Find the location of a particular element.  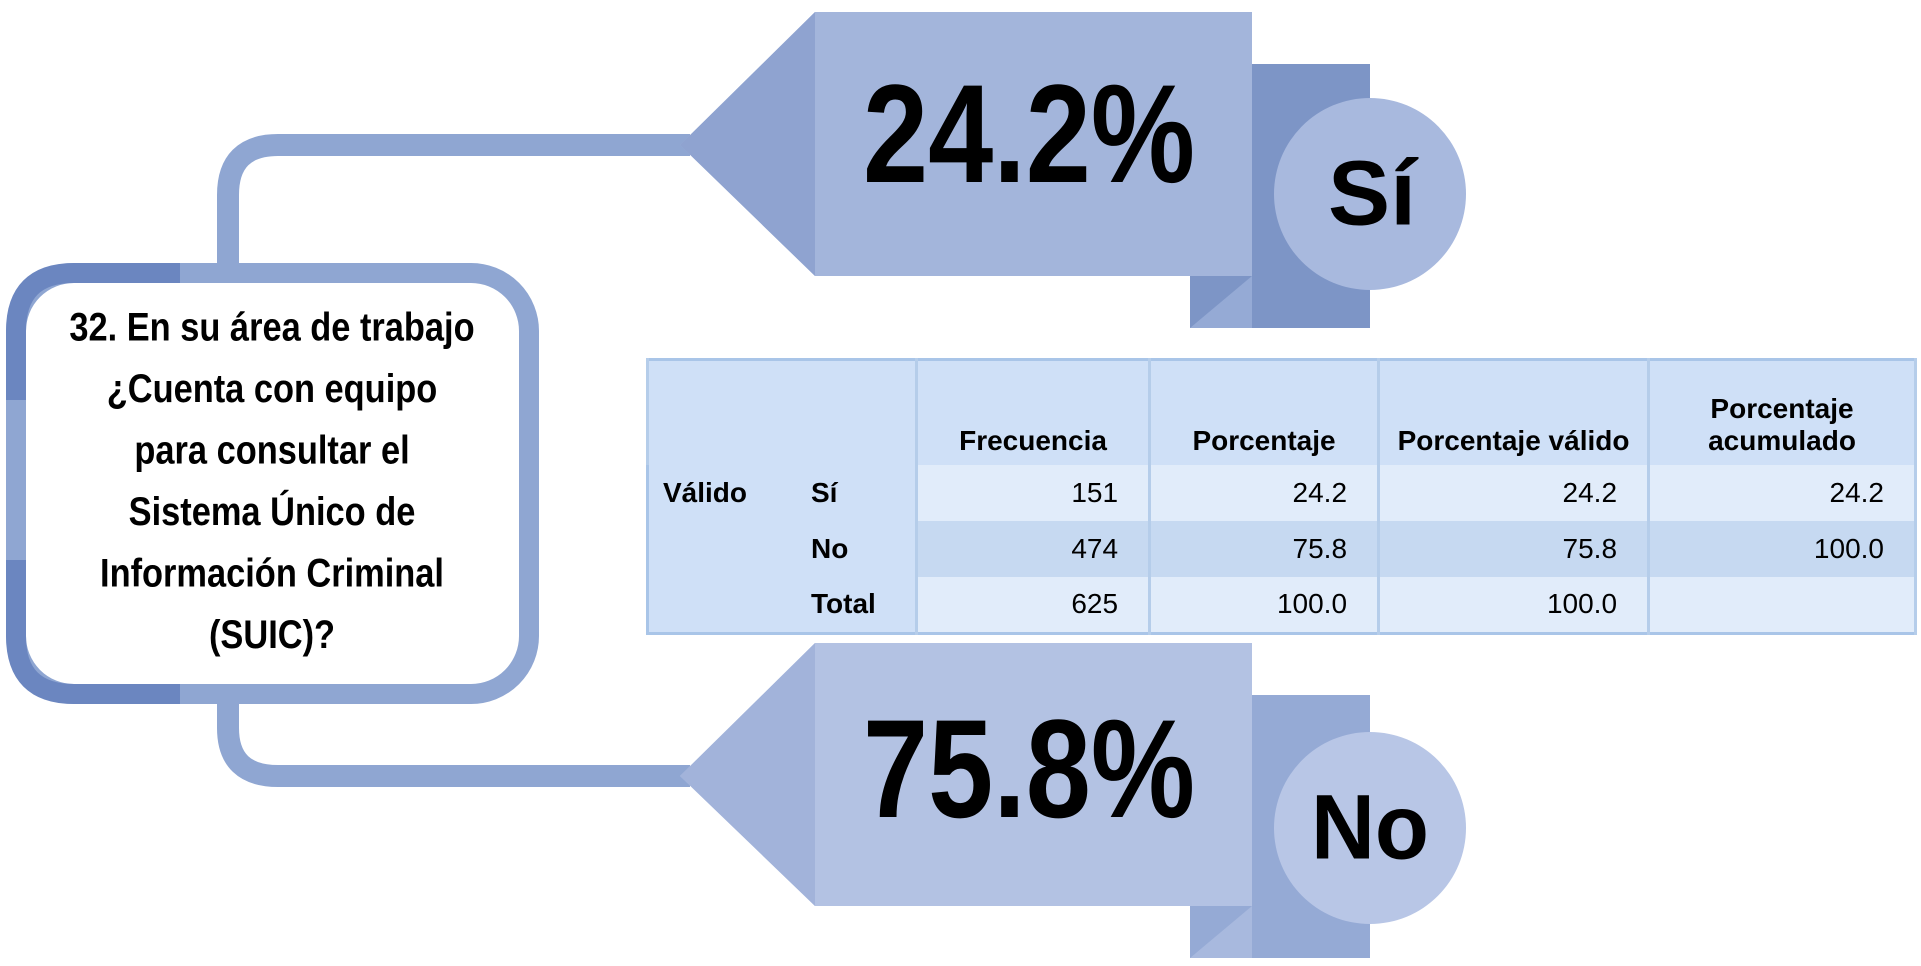

answer-label: Sí is located at coordinates (1373, 193).